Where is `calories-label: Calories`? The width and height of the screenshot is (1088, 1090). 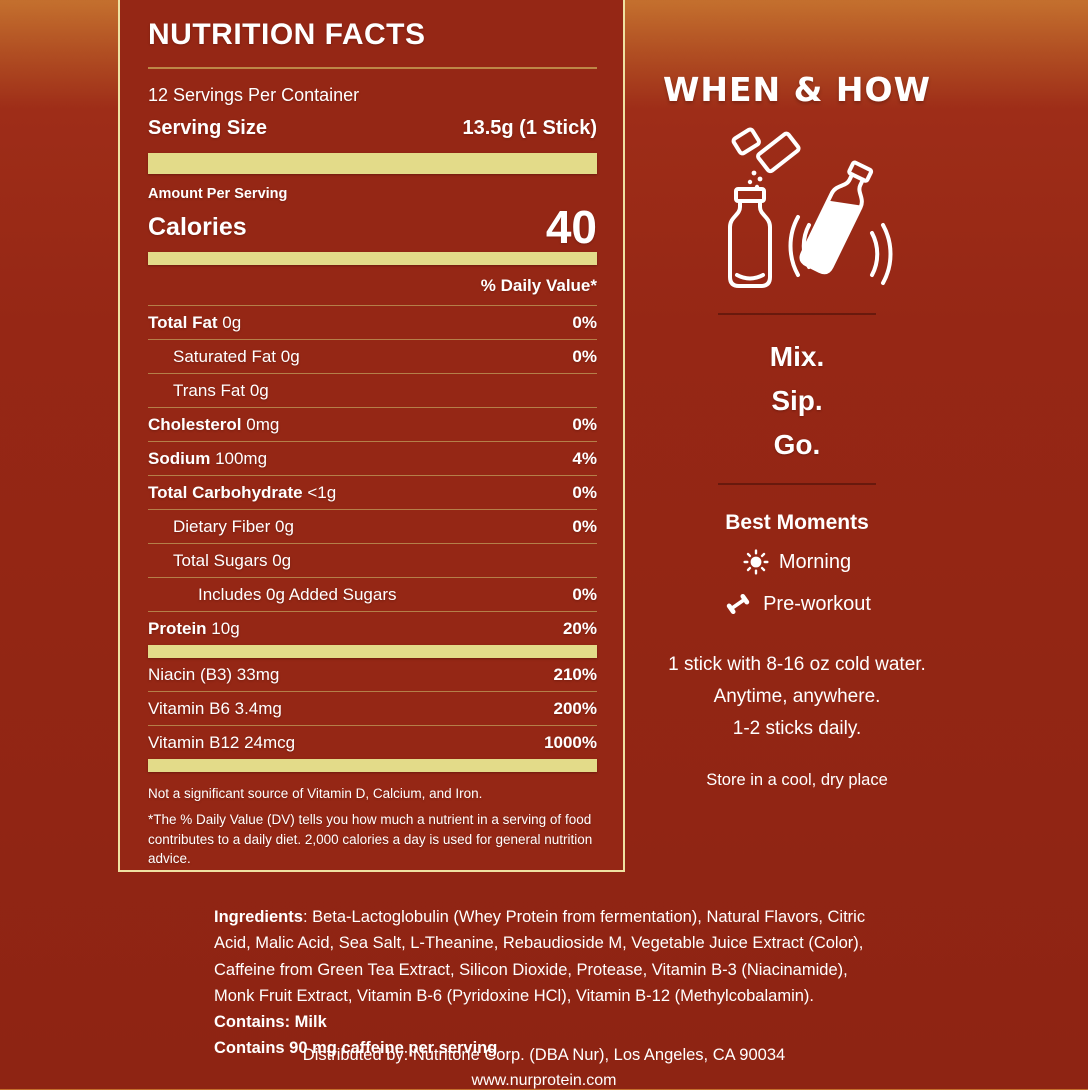
calories-label: Calories is located at coordinates (197, 226).